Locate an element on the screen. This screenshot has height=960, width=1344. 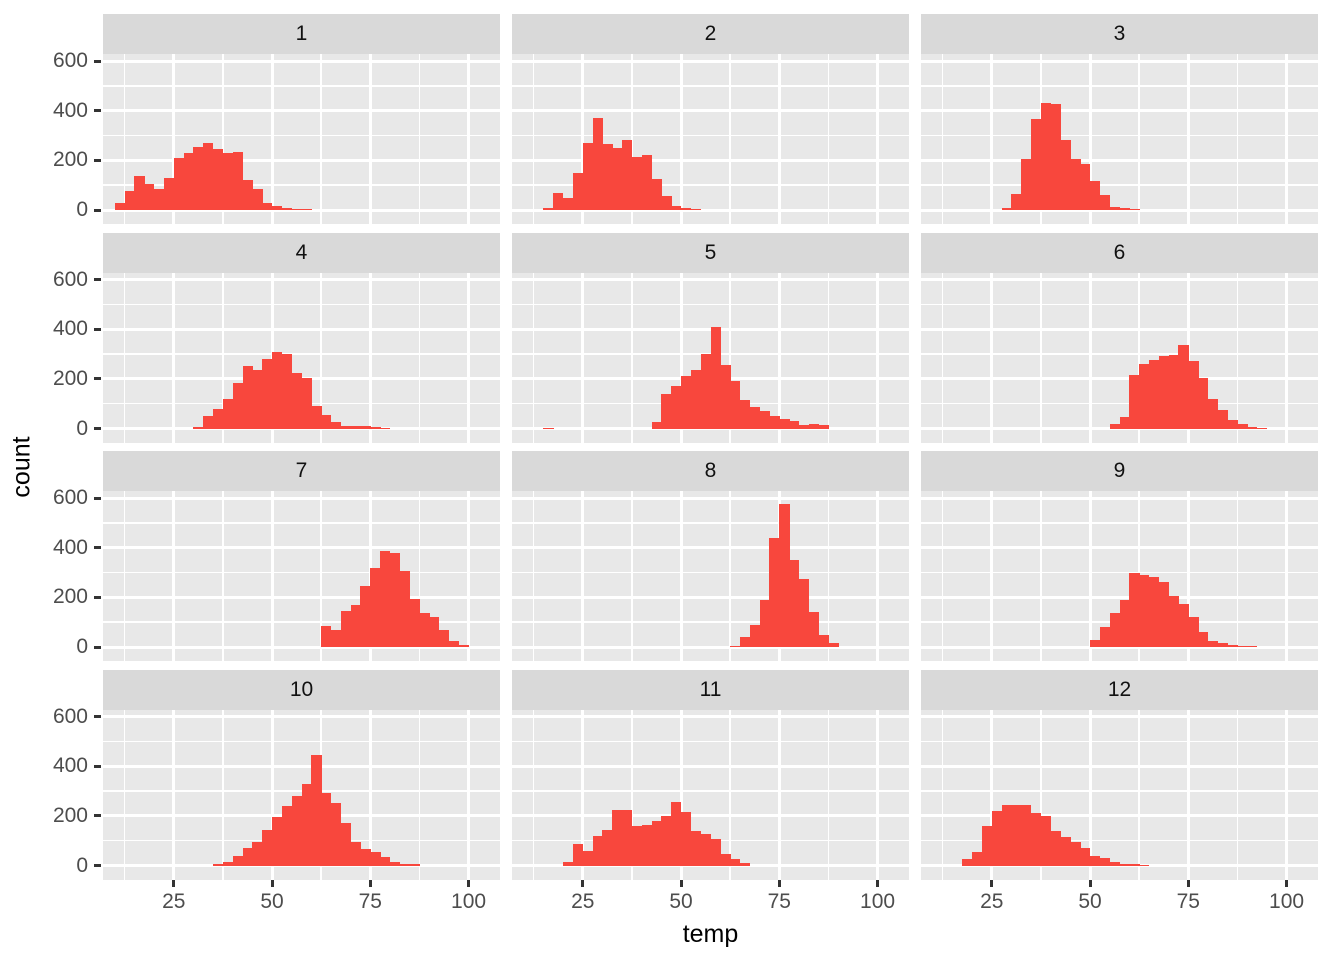
y-tick-mark is located at coordinates (97, 597).